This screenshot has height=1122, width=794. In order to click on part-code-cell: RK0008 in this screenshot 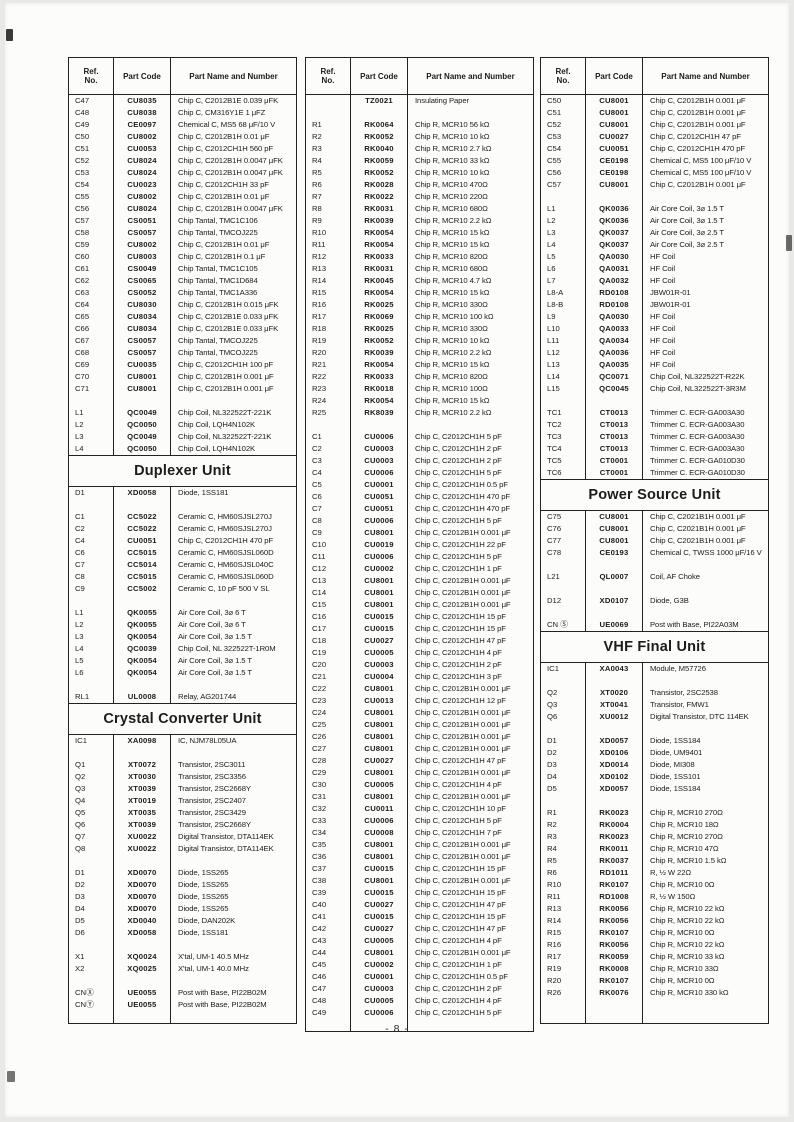, I will do `click(614, 969)`.